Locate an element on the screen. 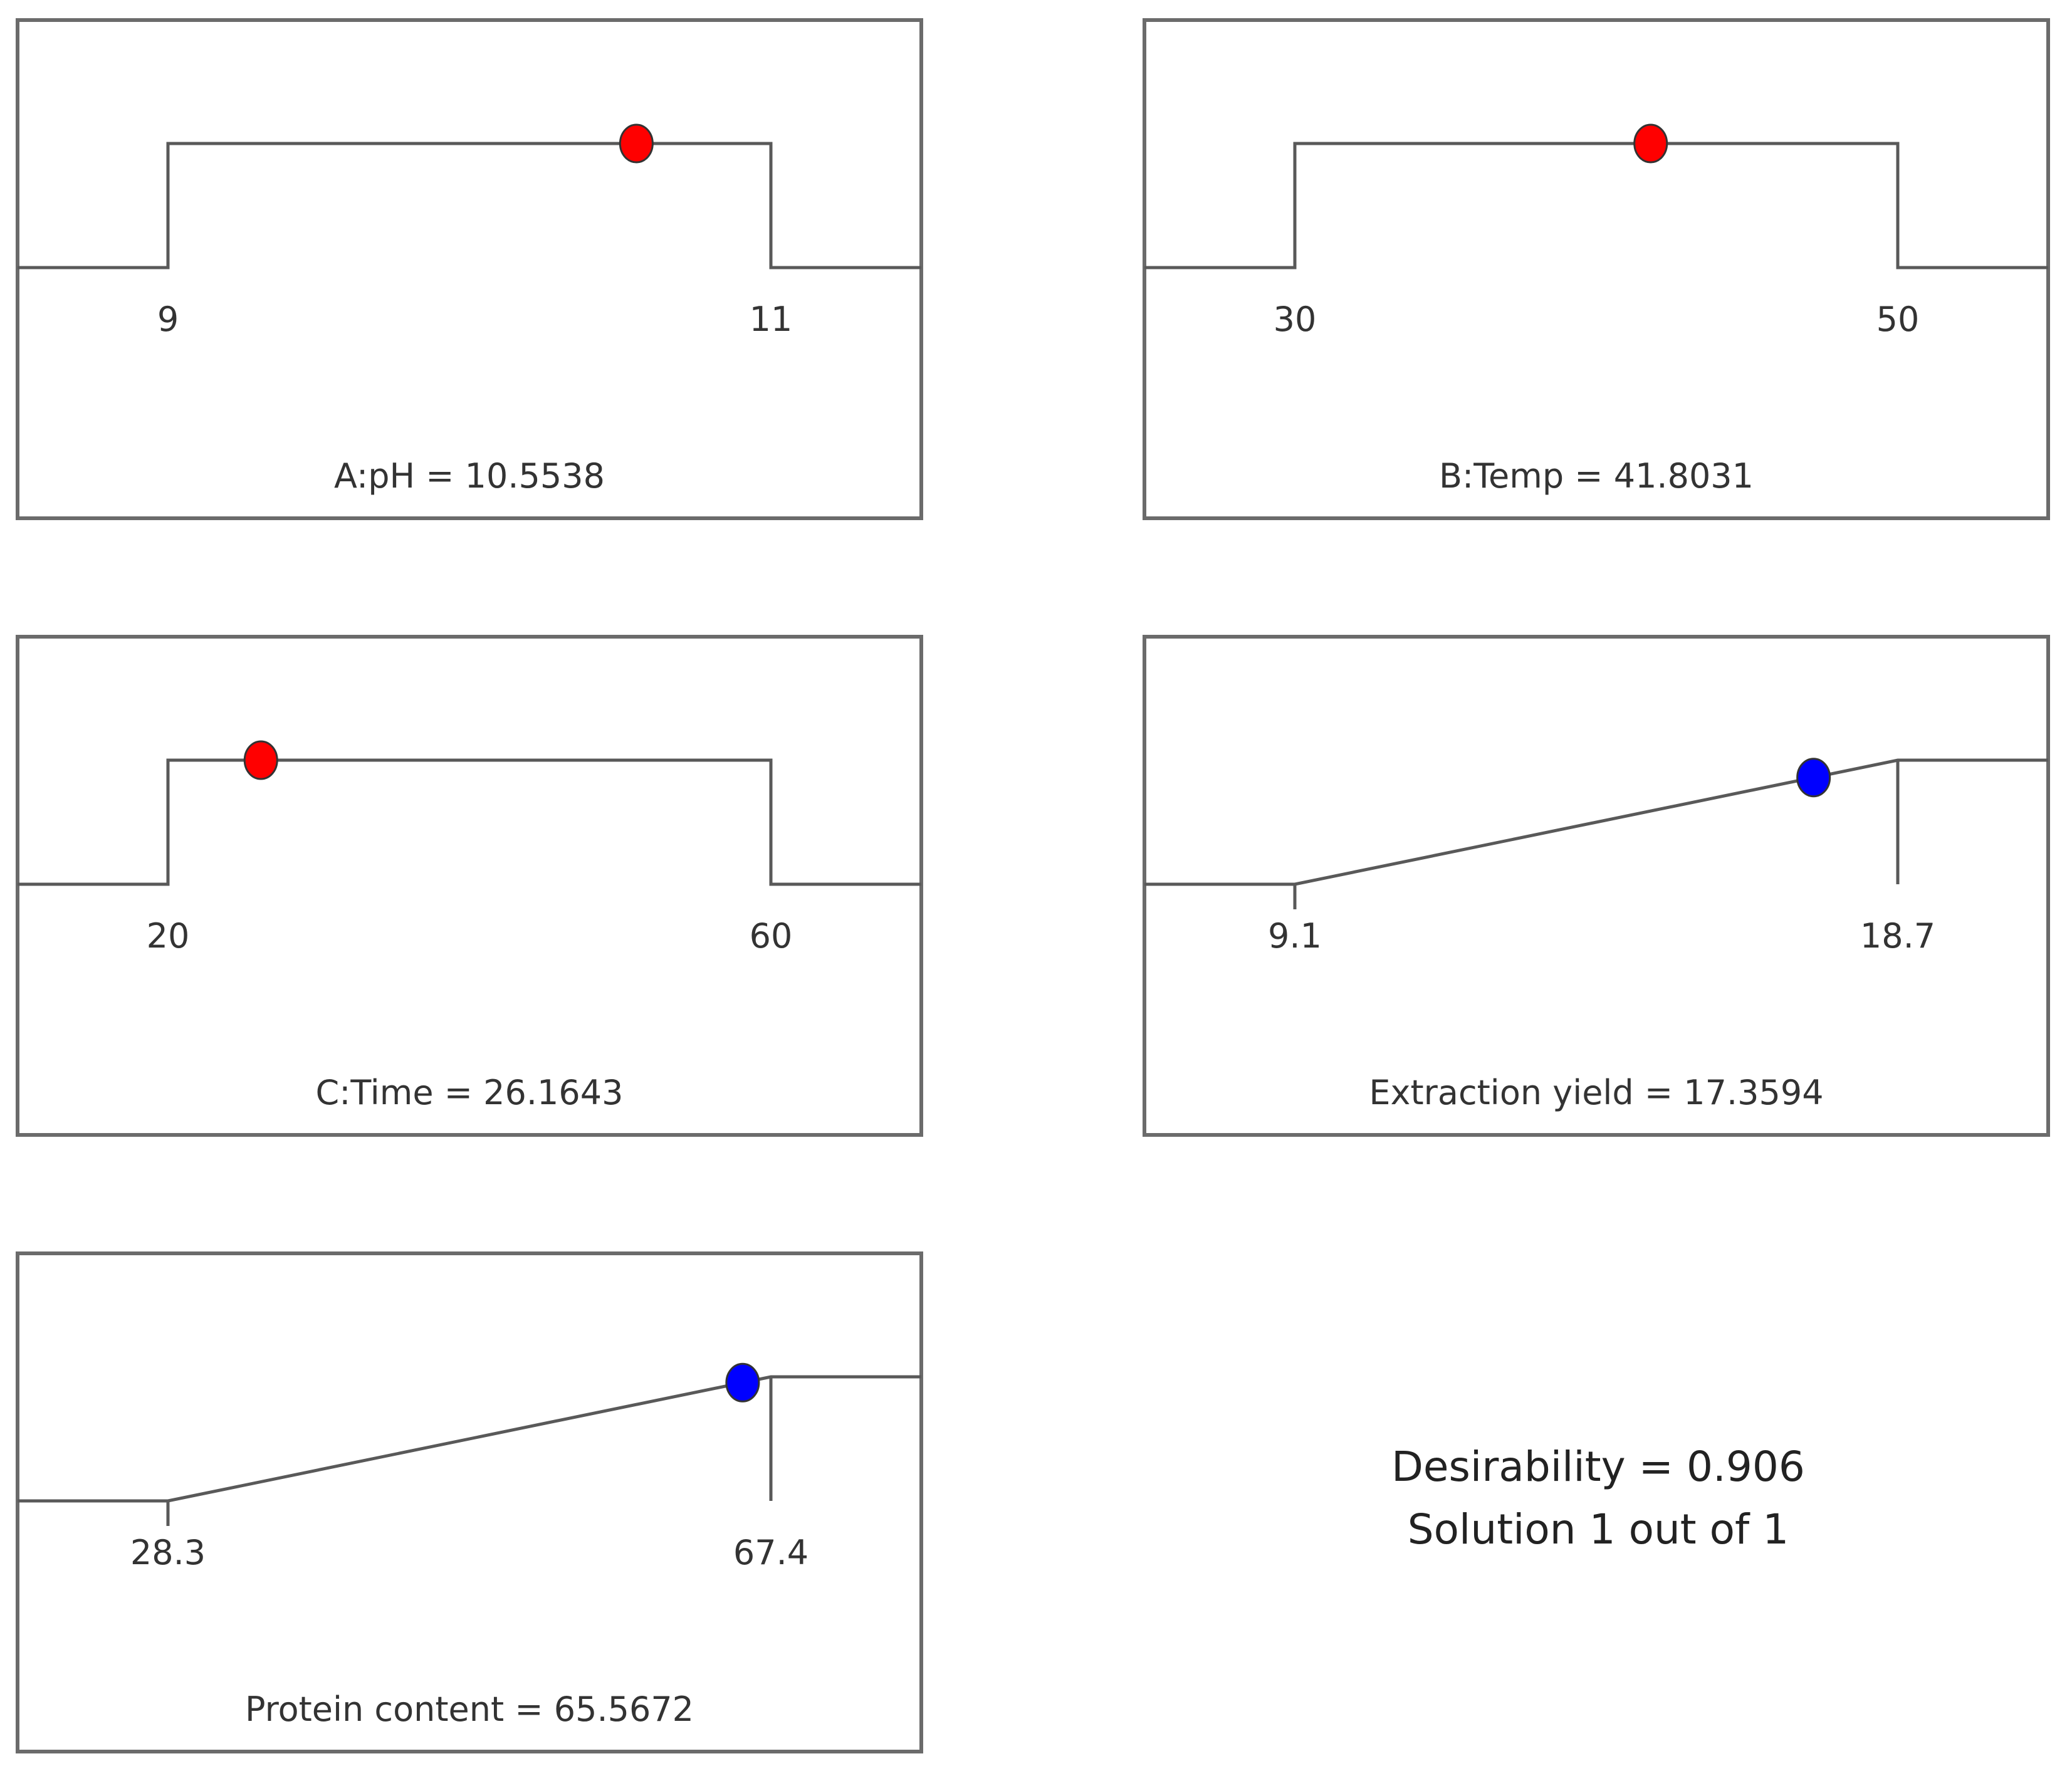  panel-label-d: Extraction yield = 17.3594 is located at coordinates (1596, 1092).